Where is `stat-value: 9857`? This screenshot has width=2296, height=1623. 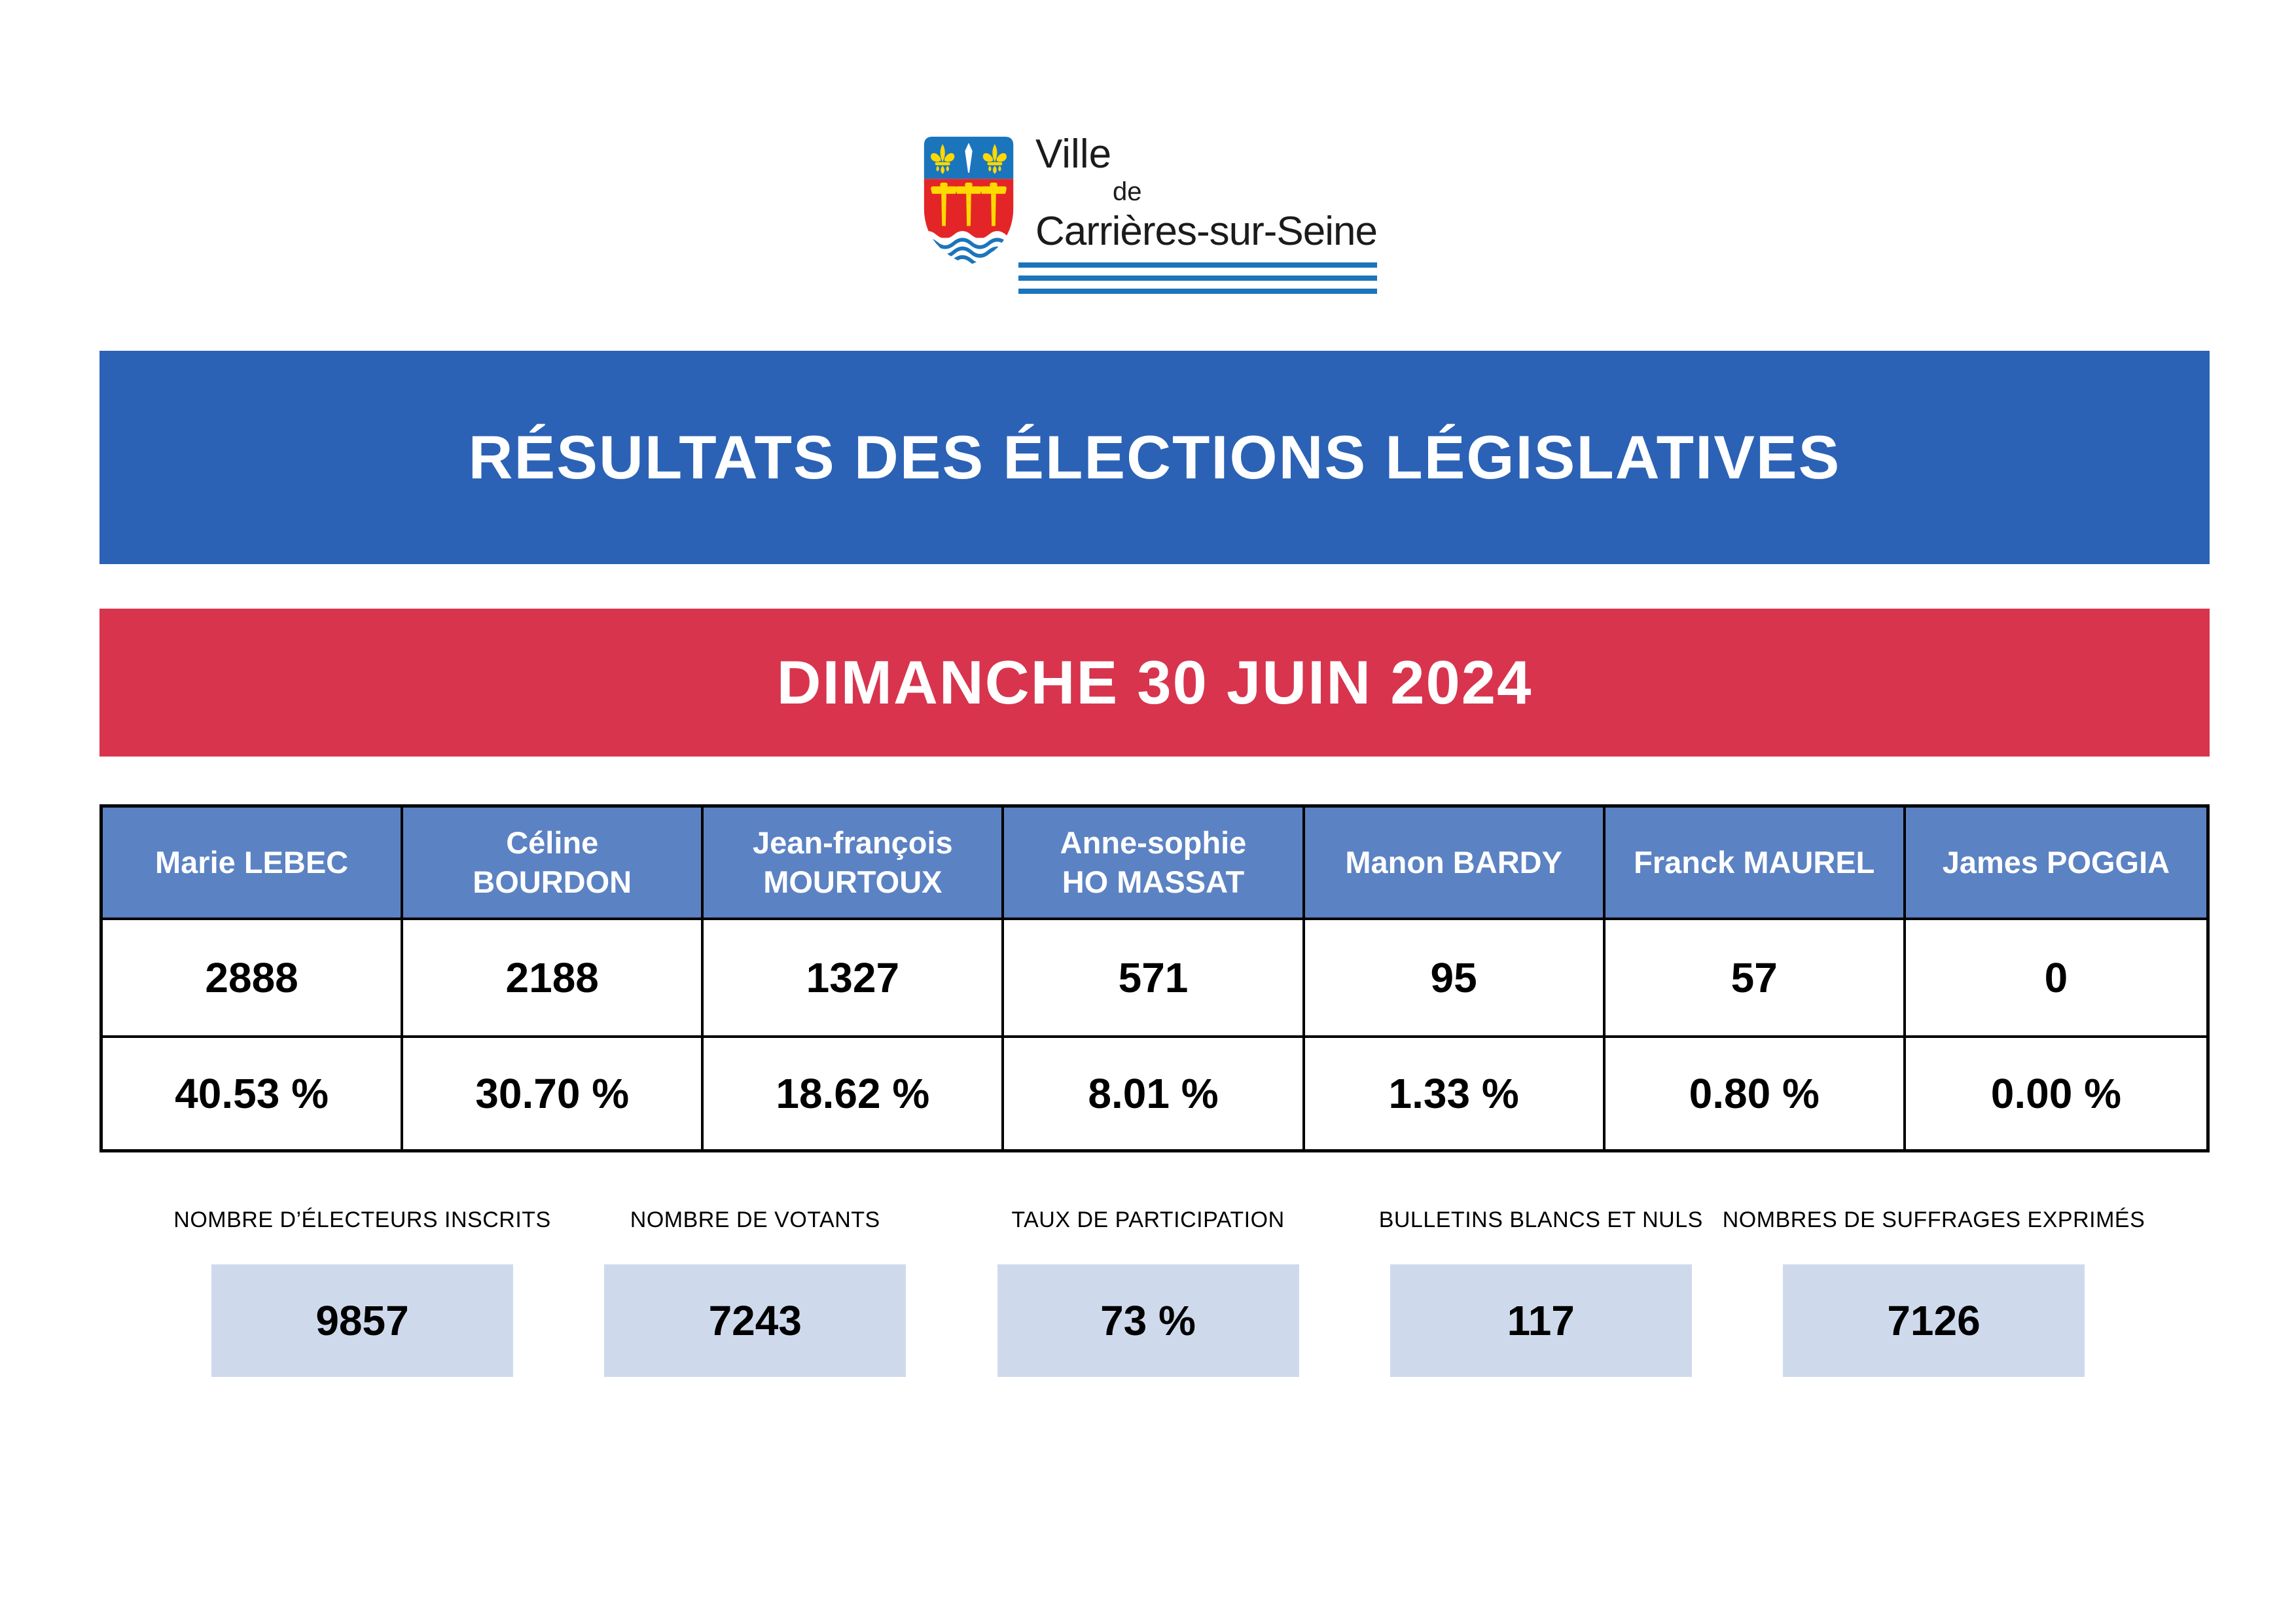
stat-value: 9857 is located at coordinates (362, 1320).